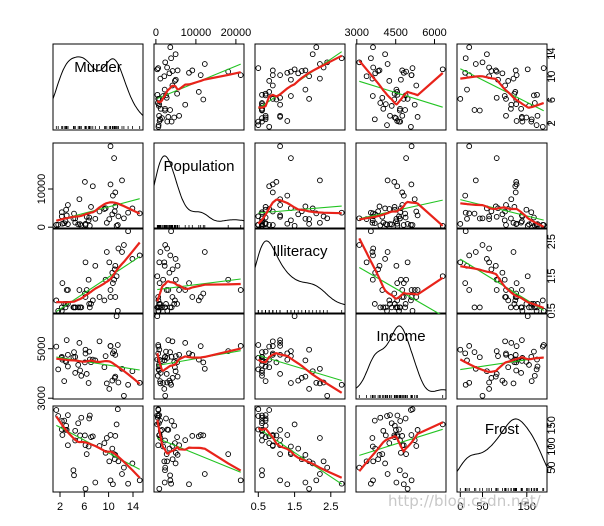  Describe the element at coordinates (300, 186) in the screenshot. I see `panel-population-vs-illiteracy` at that location.